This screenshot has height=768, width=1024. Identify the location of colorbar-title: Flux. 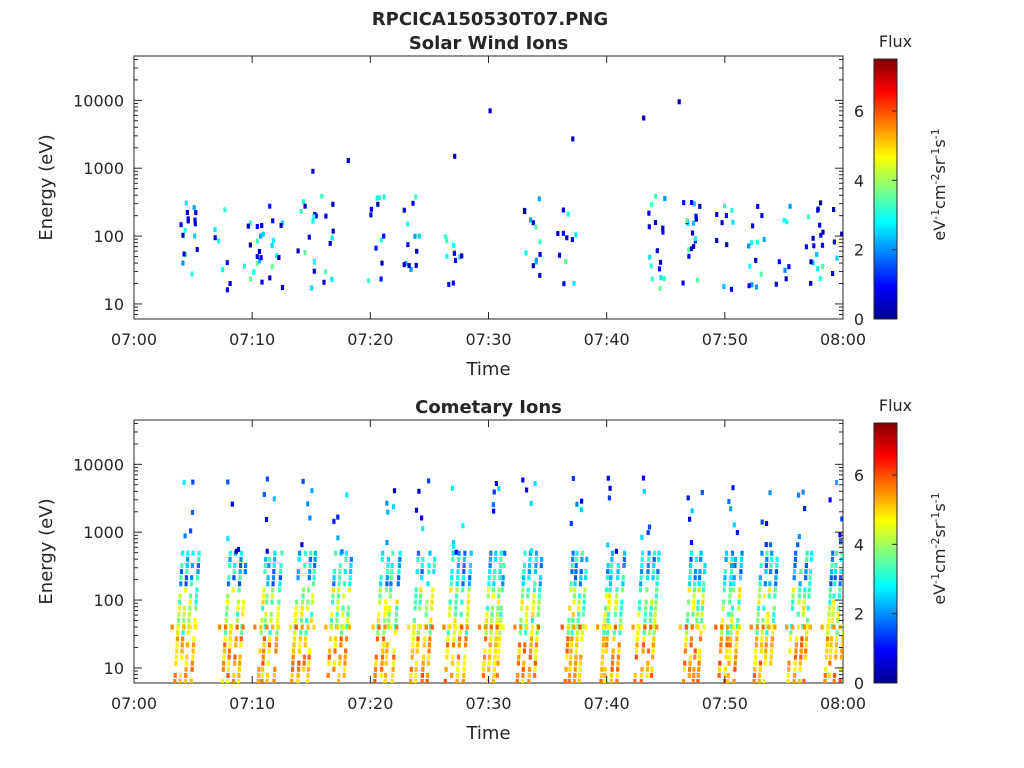
(895, 405).